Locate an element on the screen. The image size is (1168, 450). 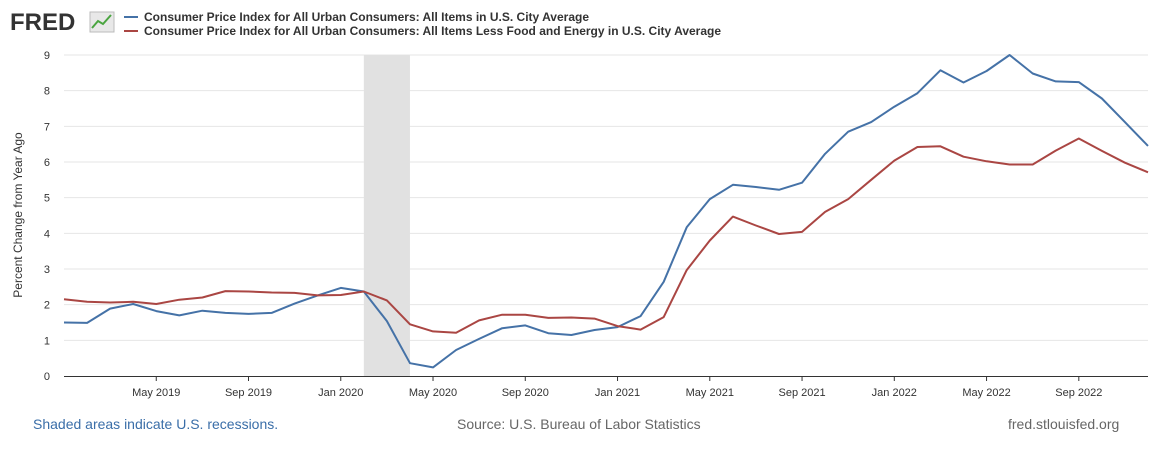
recession-shading is located at coordinates (386, 215).